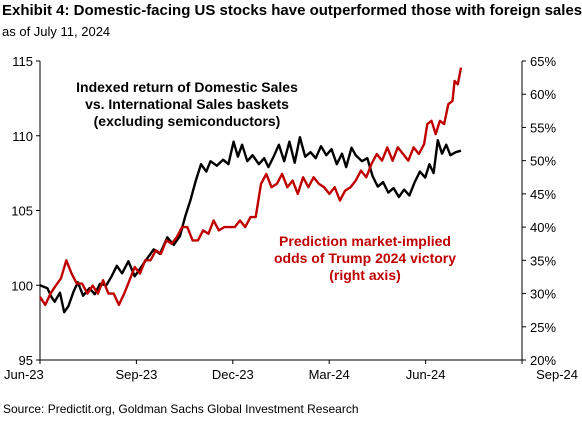  I want to click on left-axis-ticks: 95 100 105 110 115, so click(25, 211).